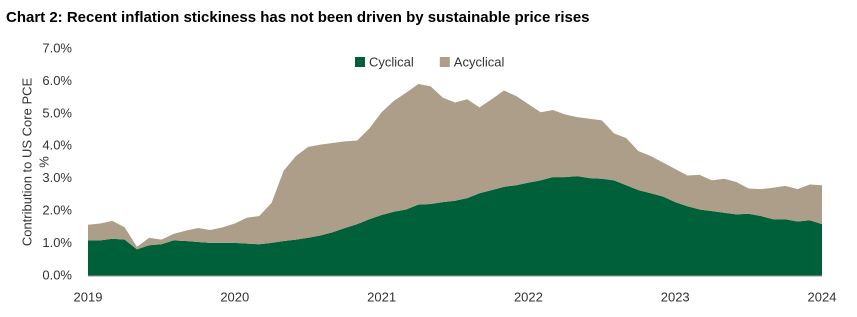 This screenshot has width=857, height=317. What do you see at coordinates (479, 61) in the screenshot?
I see `legend-label: Acyclical` at bounding box center [479, 61].